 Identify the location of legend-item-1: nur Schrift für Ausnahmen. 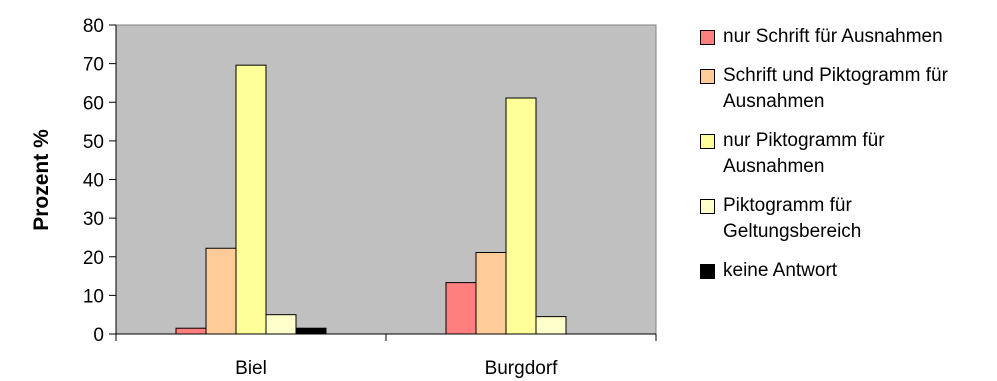
(847, 37).